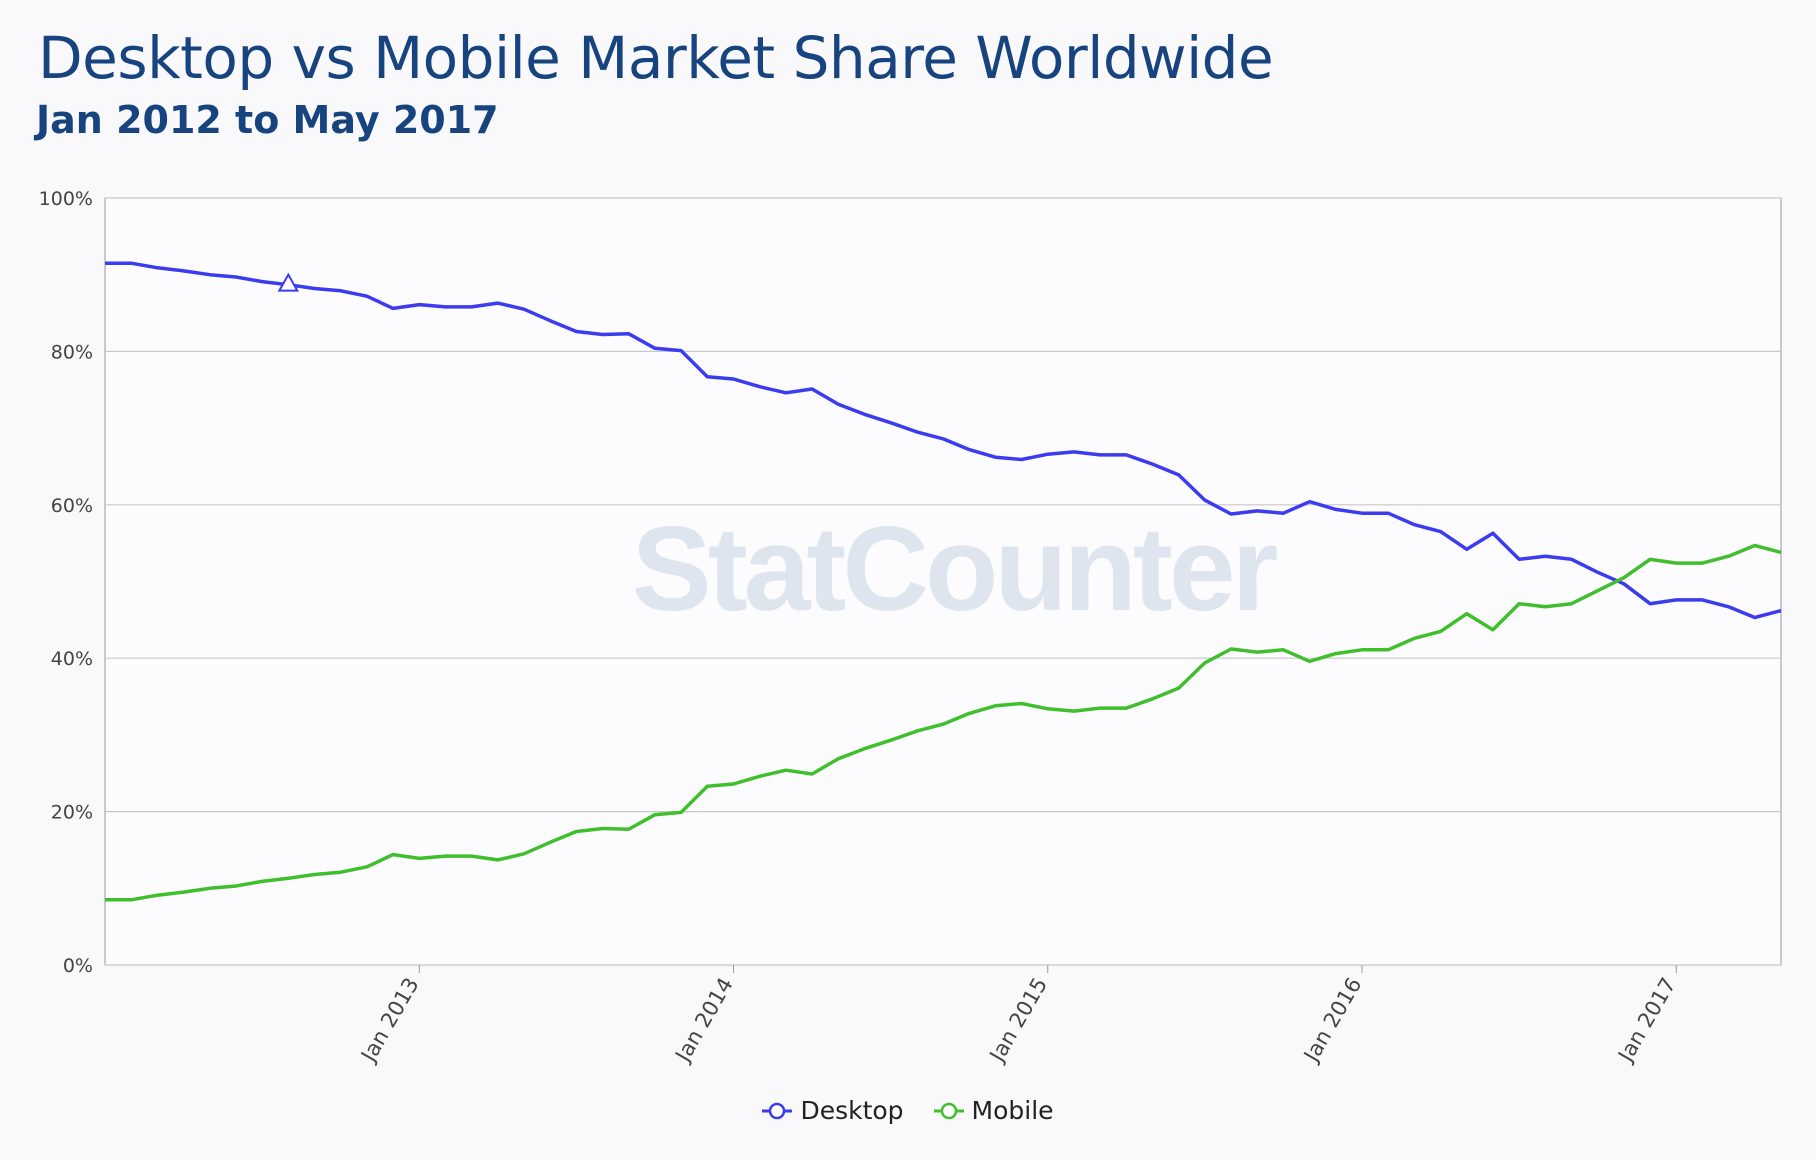 The image size is (1816, 1160). I want to click on desktop-legend-icon, so click(777, 1110).